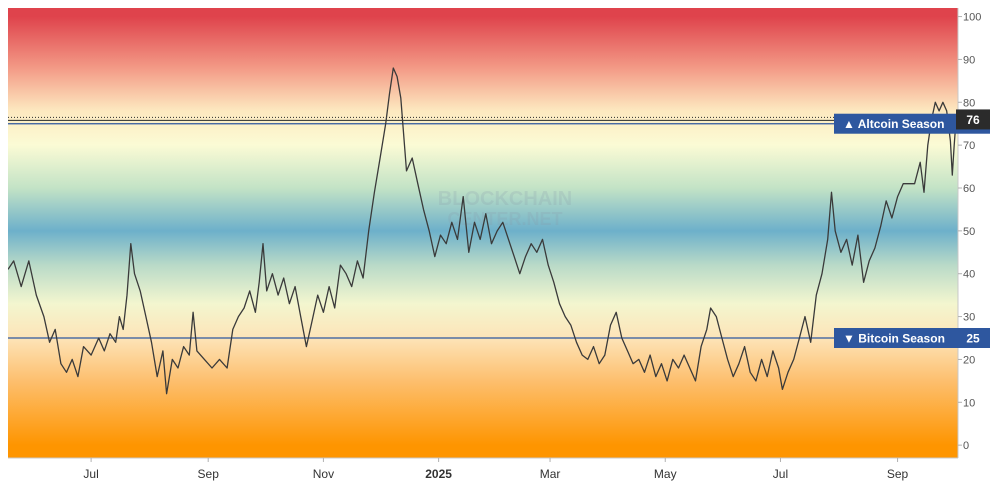 Image resolution: width=1008 pixels, height=495 pixels. What do you see at coordinates (969, 275) in the screenshot?
I see `y-tick-label: 40` at bounding box center [969, 275].